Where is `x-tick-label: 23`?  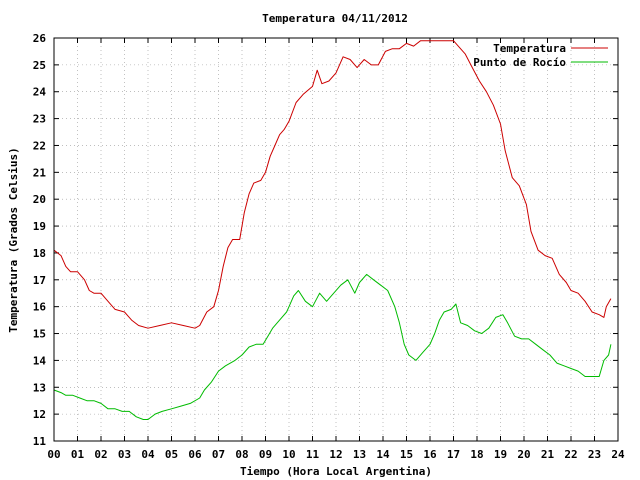 x-tick-label: 23 is located at coordinates (594, 454).